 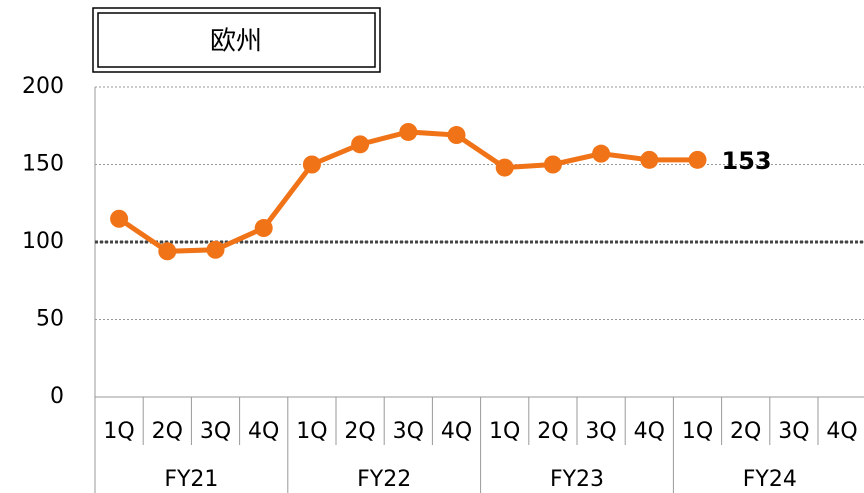 I want to click on y-tick-label: 150, so click(x=43, y=164).